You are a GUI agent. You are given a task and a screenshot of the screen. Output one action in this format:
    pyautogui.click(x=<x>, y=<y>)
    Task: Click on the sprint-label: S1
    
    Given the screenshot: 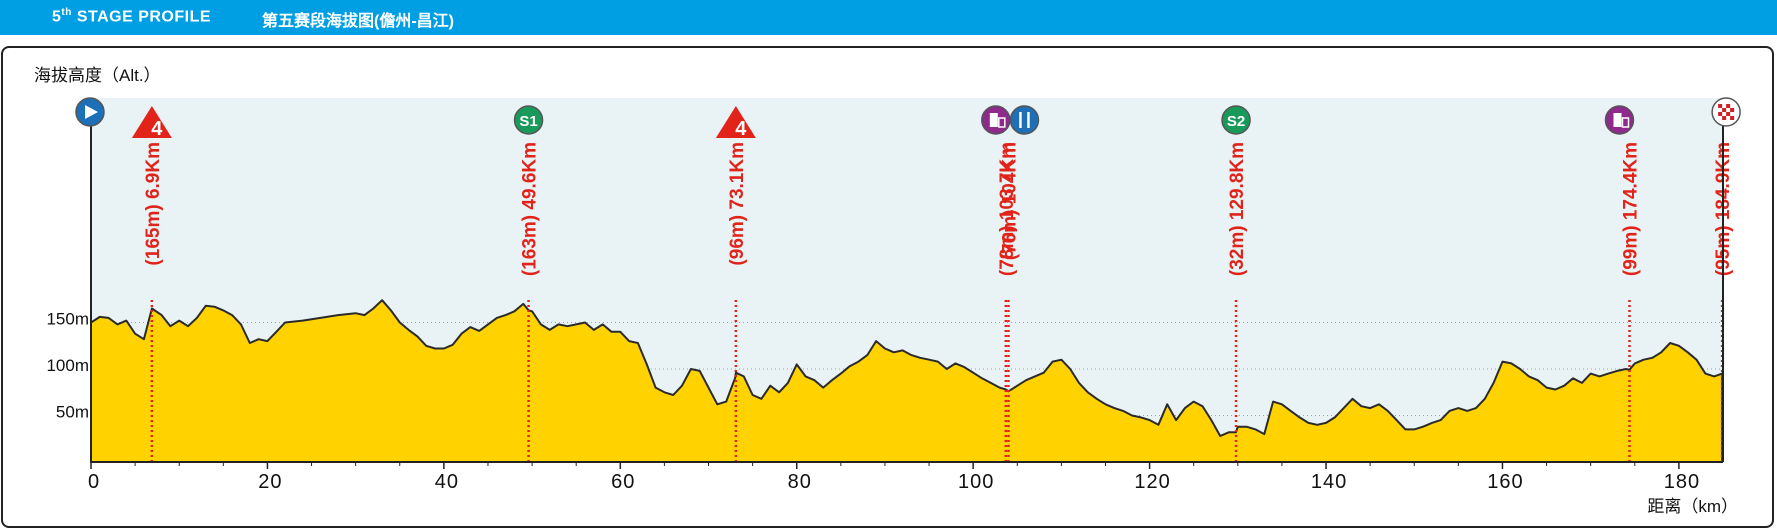 What is the action you would take?
    pyautogui.click(x=528, y=121)
    